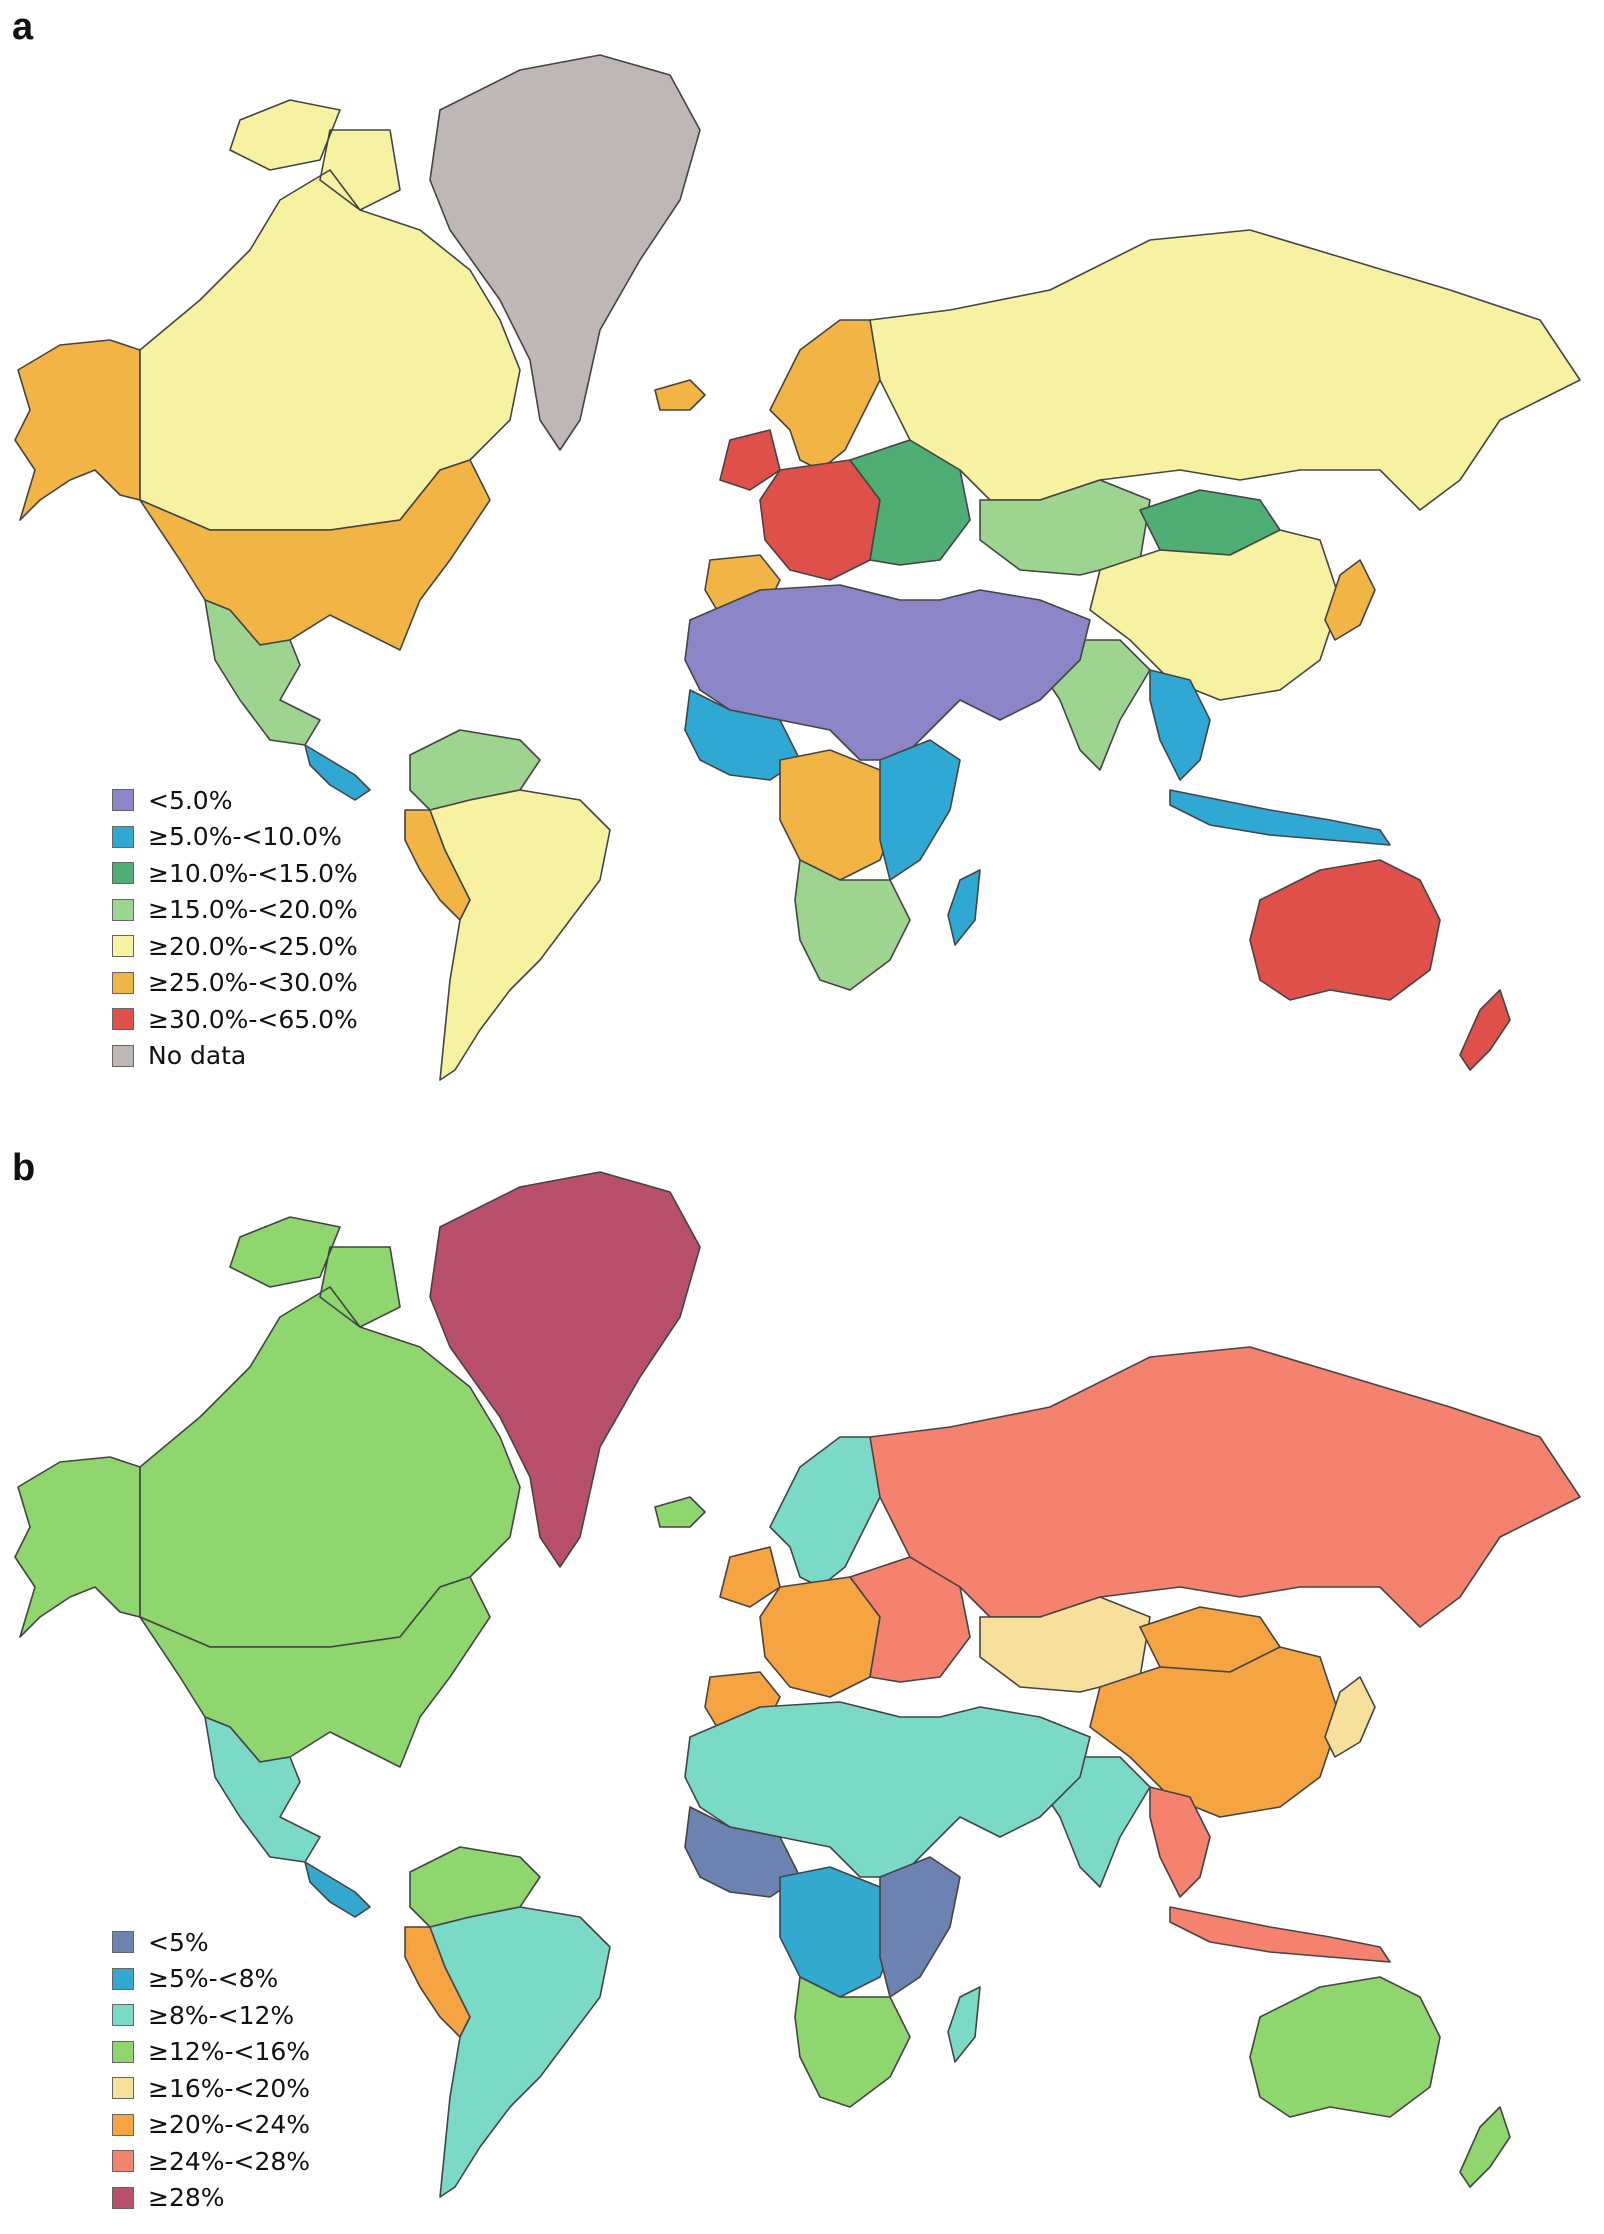  I want to click on legend-label: <5.0%, so click(190, 800).